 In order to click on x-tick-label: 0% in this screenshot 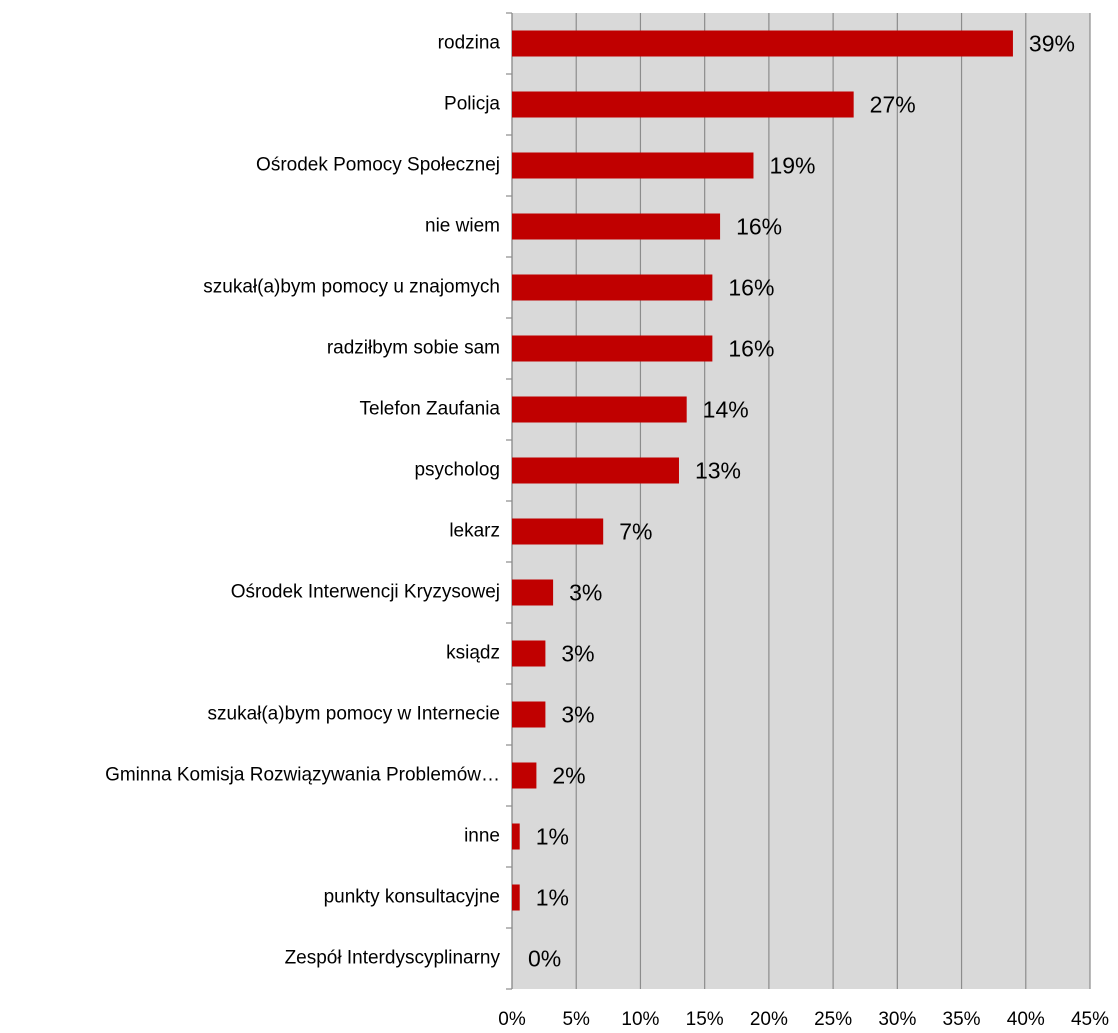, I will do `click(512, 1019)`.